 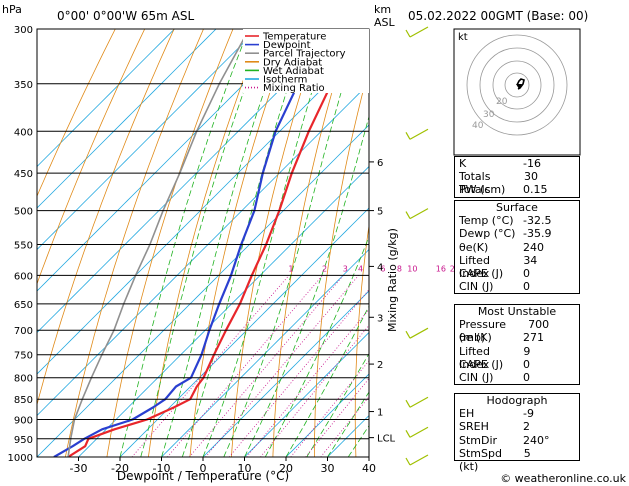 What do you see at coordinates (537, 221) in the screenshot?
I see `row-value: -32.5` at bounding box center [537, 221].